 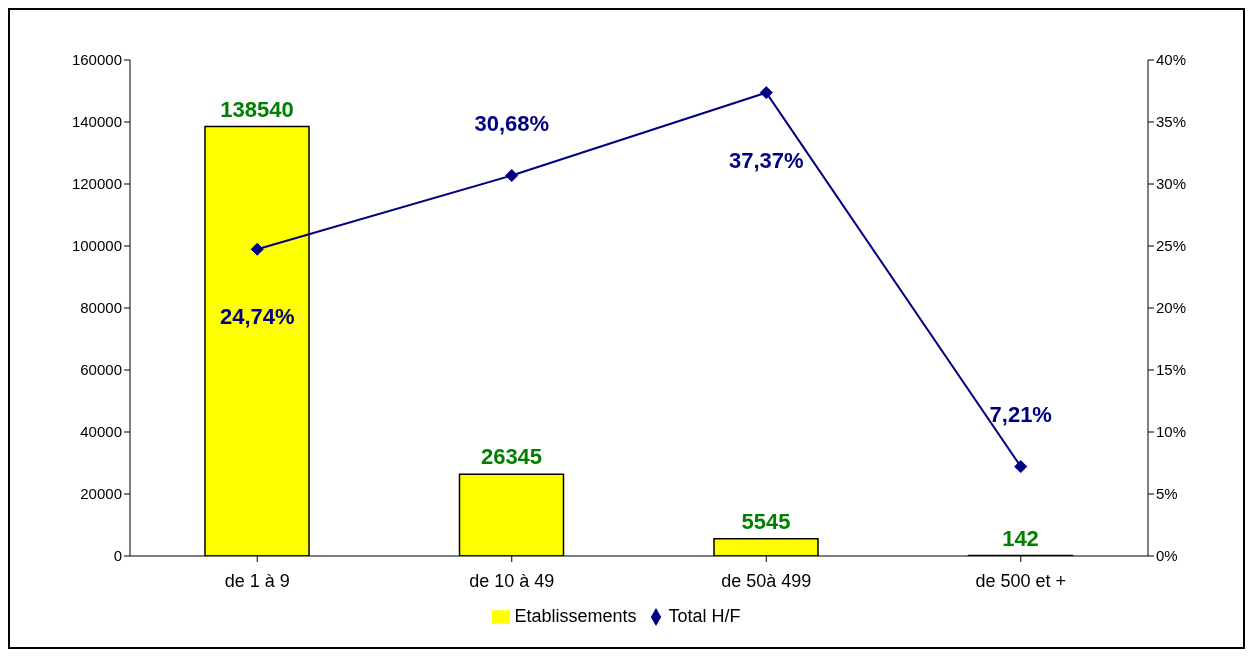 What do you see at coordinates (766, 160) in the screenshot?
I see `data-label: 37,37%` at bounding box center [766, 160].